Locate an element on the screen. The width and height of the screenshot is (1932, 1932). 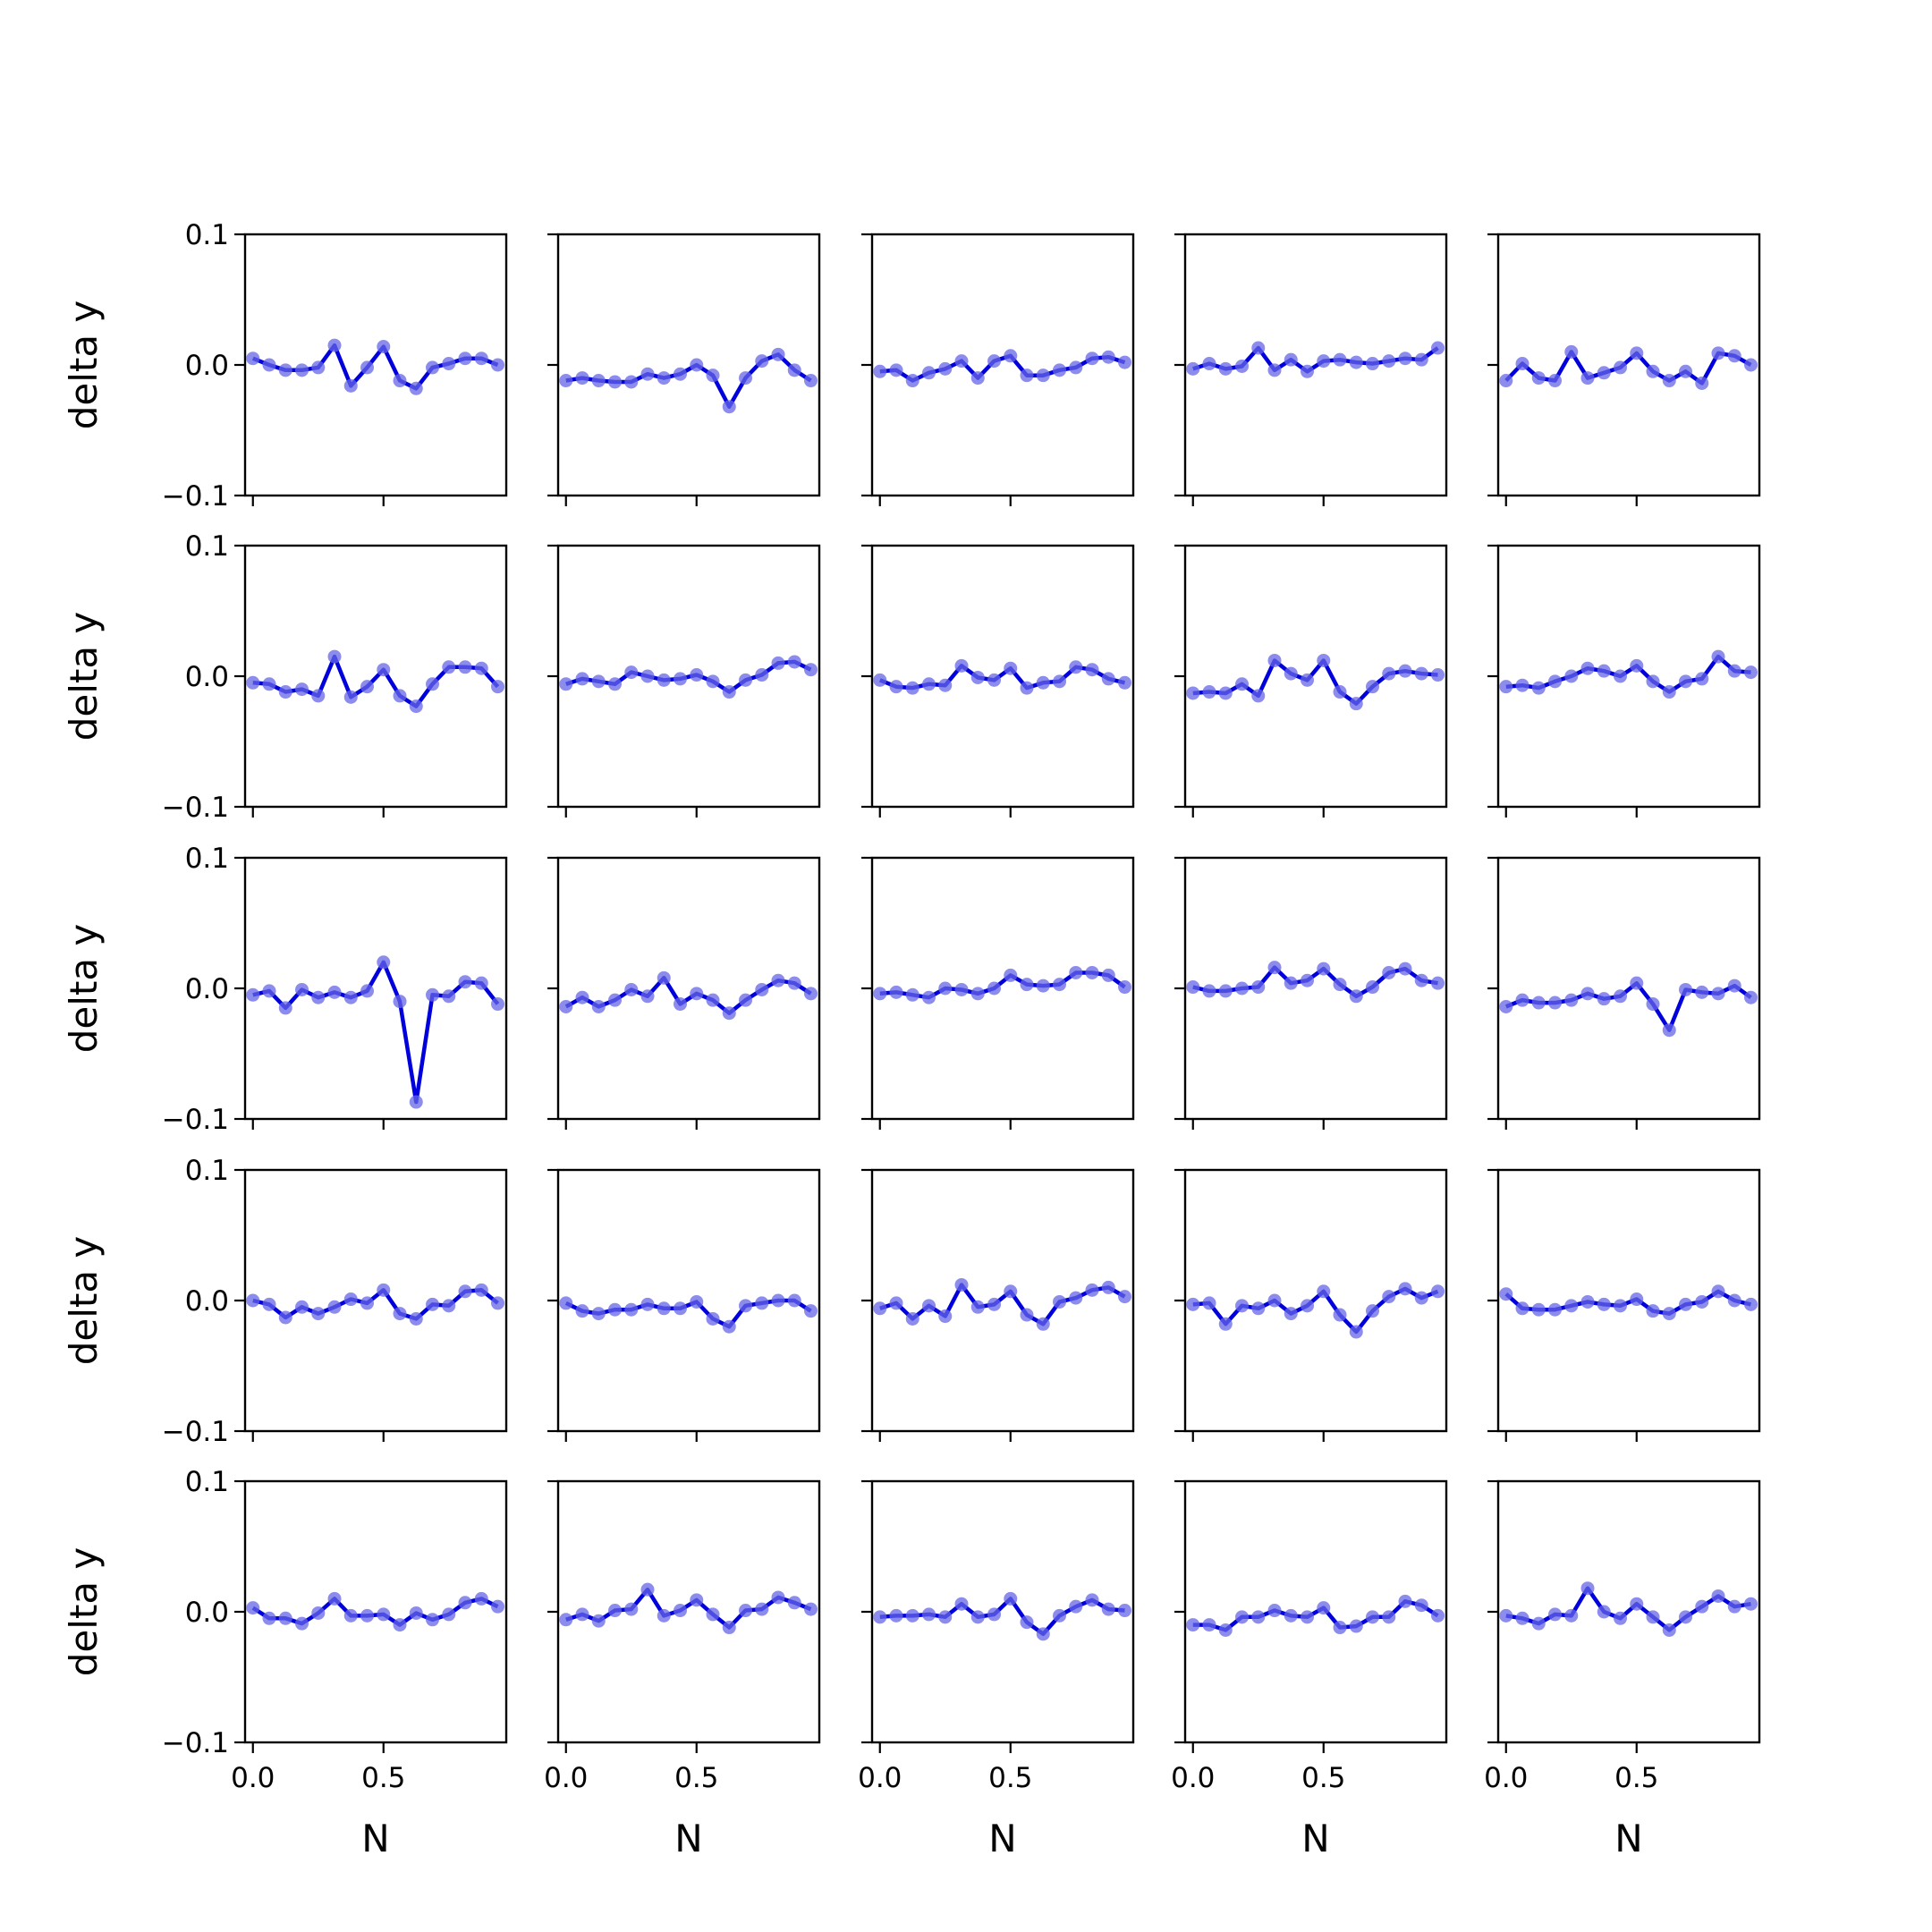
subplot-r5-c2: 0.0 0.5 N is located at coordinates (682, 1669).